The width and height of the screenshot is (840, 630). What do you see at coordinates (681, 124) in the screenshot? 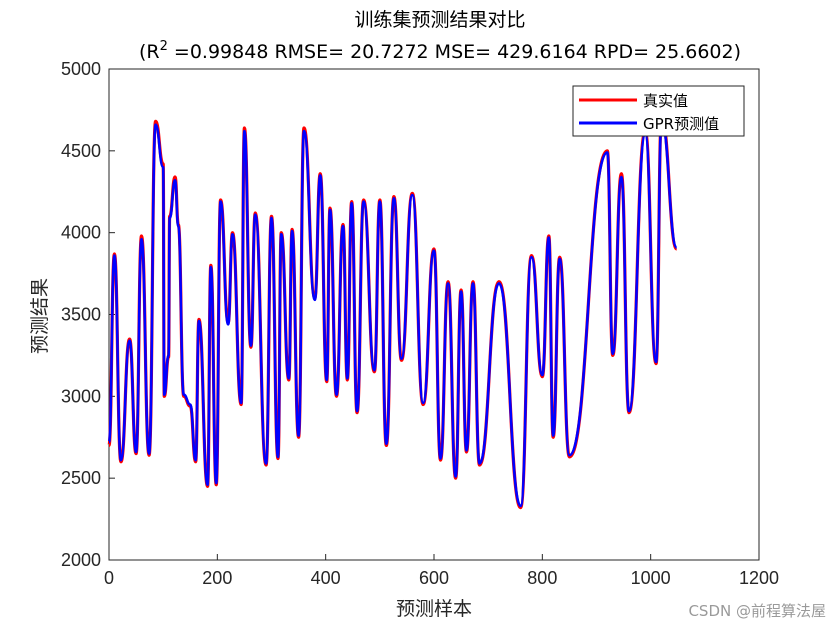
I see `legend-label-pred: GPR预测值` at bounding box center [681, 124].